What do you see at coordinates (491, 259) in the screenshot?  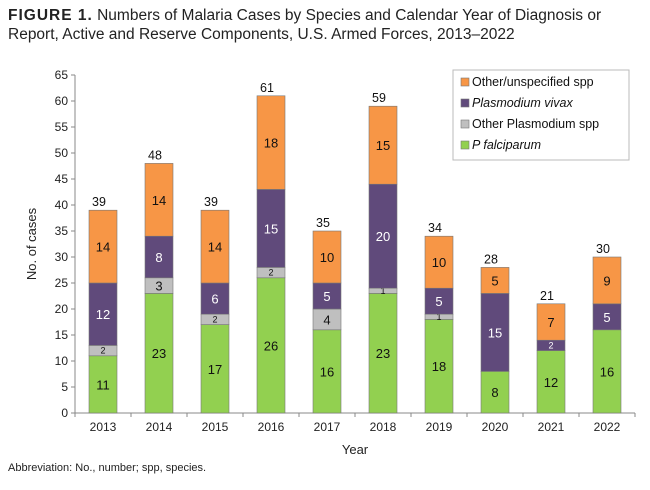 I see `total-label: 28` at bounding box center [491, 259].